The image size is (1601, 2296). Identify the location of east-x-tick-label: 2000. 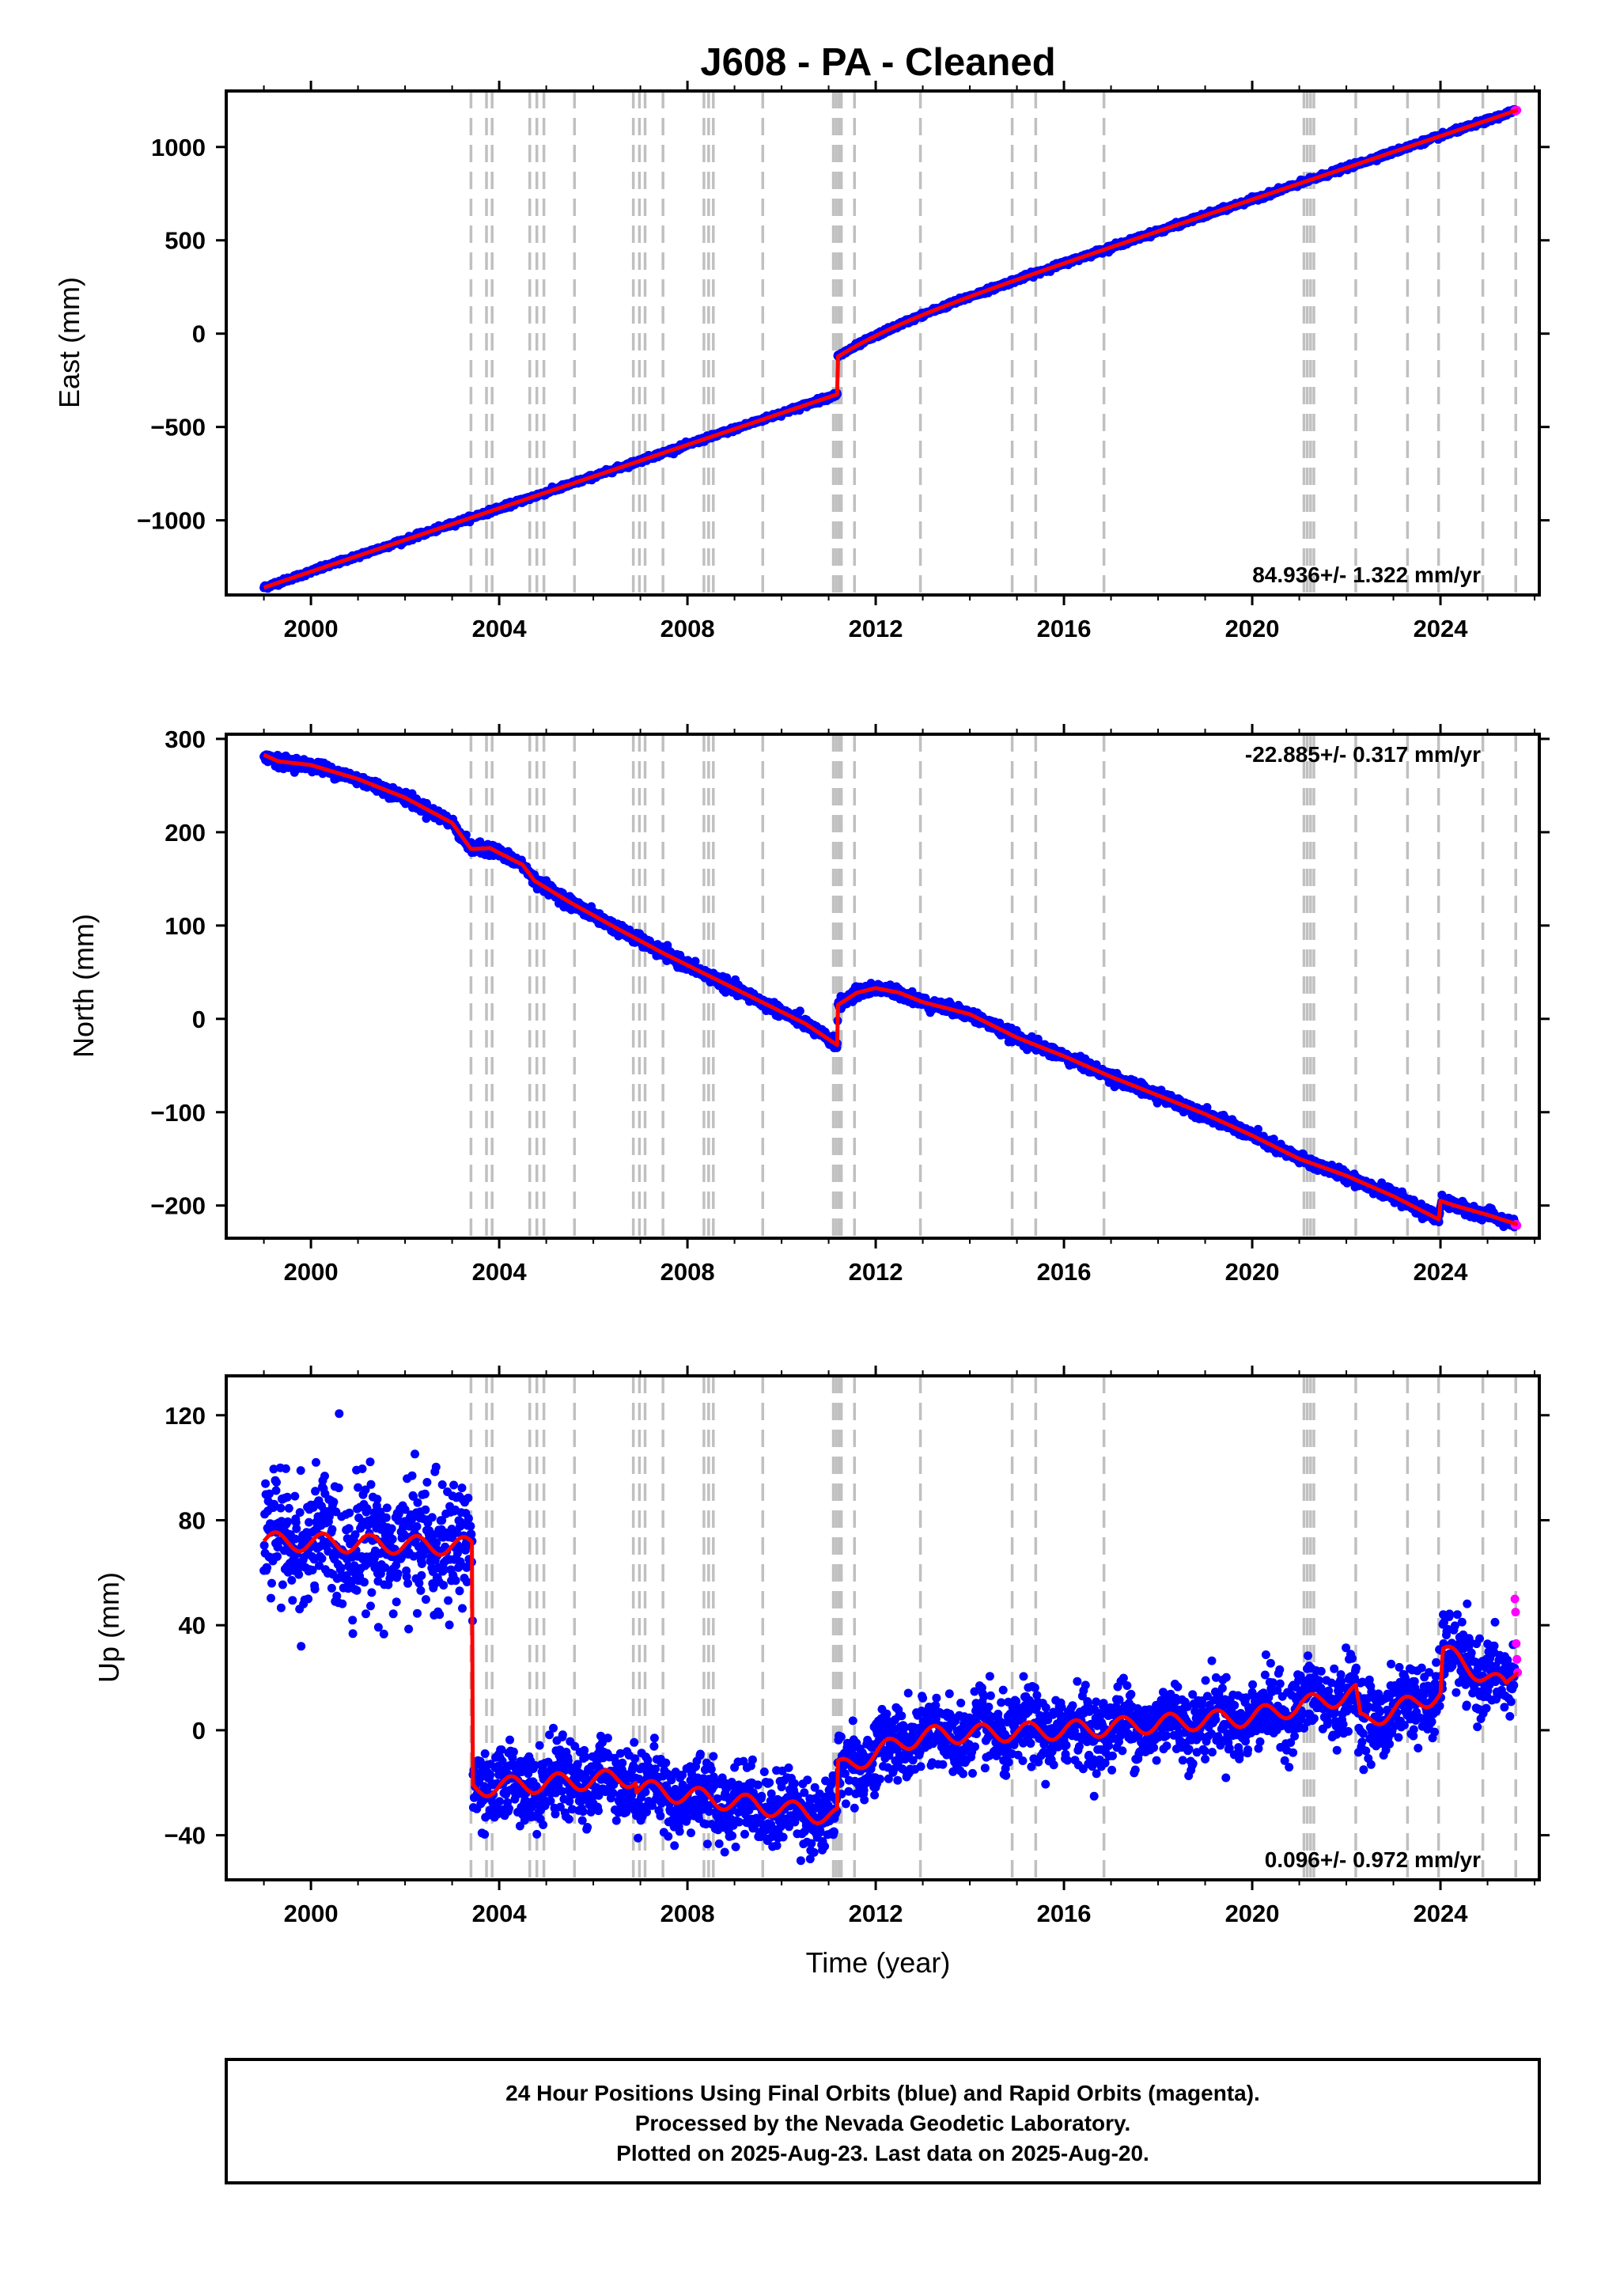
(311, 629).